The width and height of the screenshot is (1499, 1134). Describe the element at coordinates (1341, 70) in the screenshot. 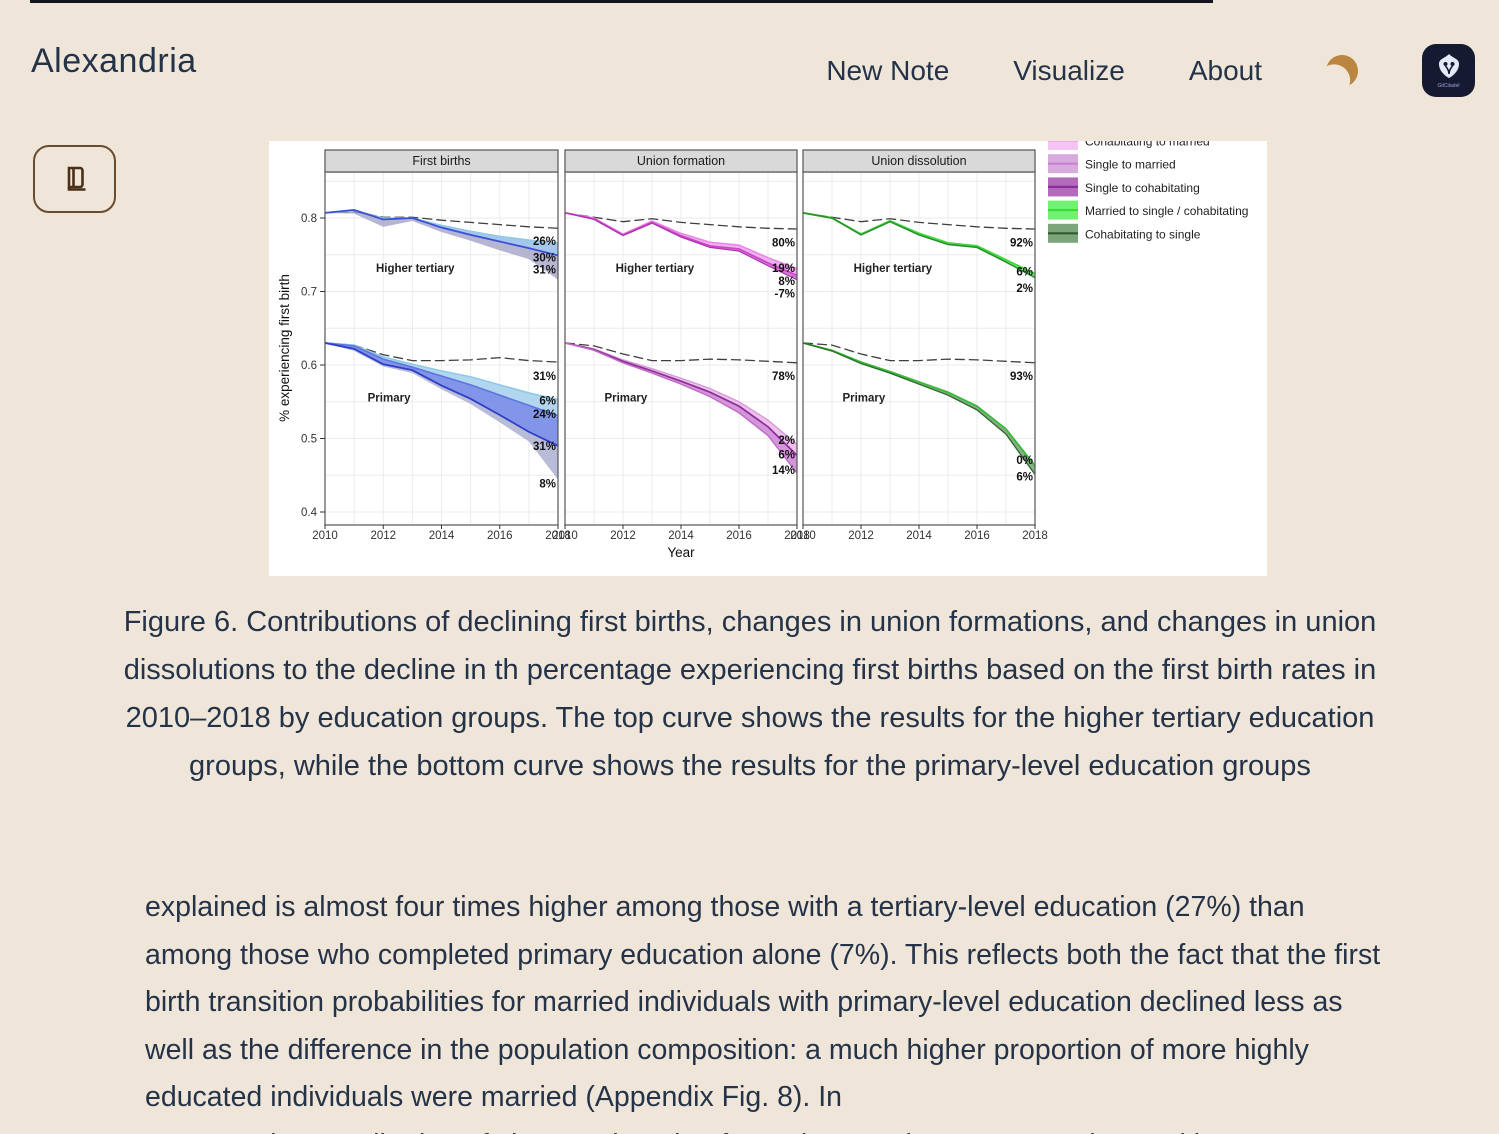

I see `theme-toggle-moon-icon` at that location.